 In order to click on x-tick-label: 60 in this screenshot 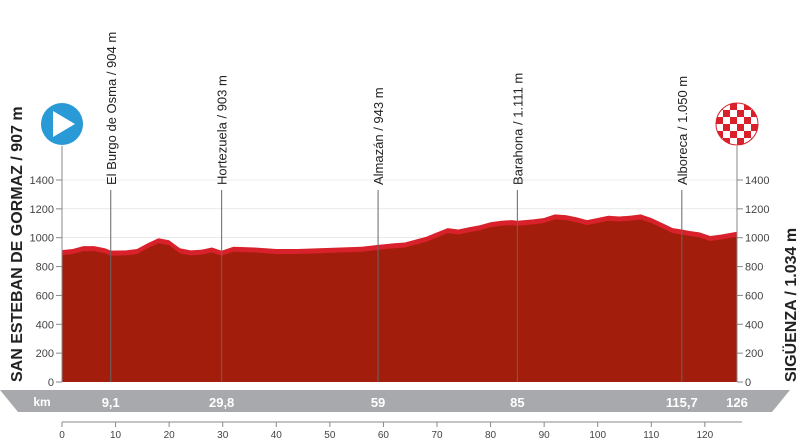, I will do `click(384, 435)`.